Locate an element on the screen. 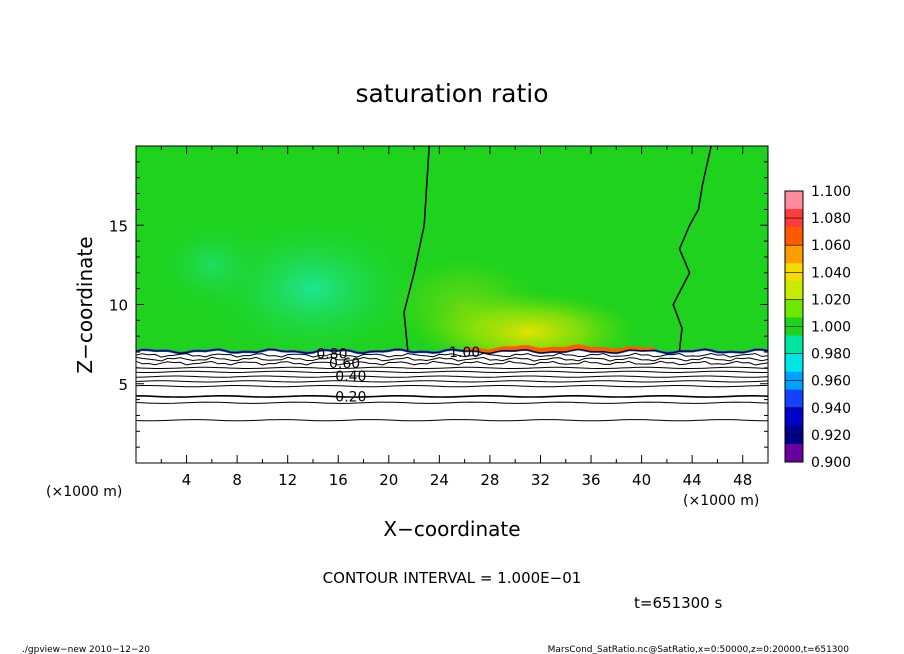 The width and height of the screenshot is (904, 654). y-tick-label: 15 is located at coordinates (118, 226).